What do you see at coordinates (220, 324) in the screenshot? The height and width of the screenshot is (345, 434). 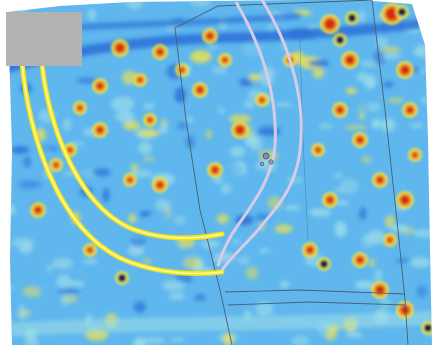 I see `linear-band-light` at bounding box center [220, 324].